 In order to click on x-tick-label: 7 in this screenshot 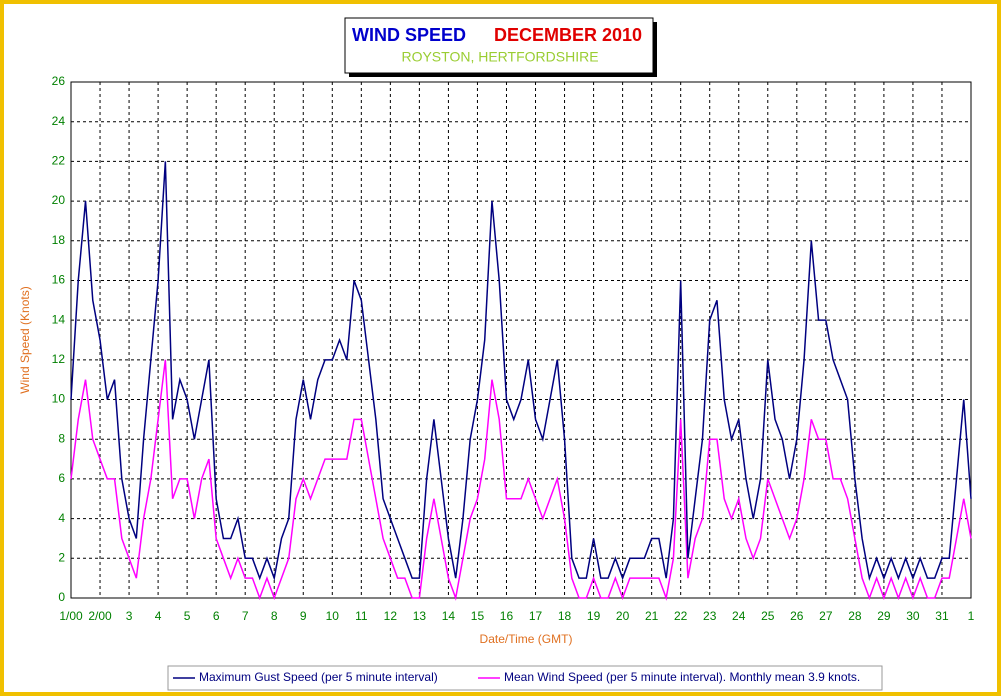, I will do `click(245, 616)`.